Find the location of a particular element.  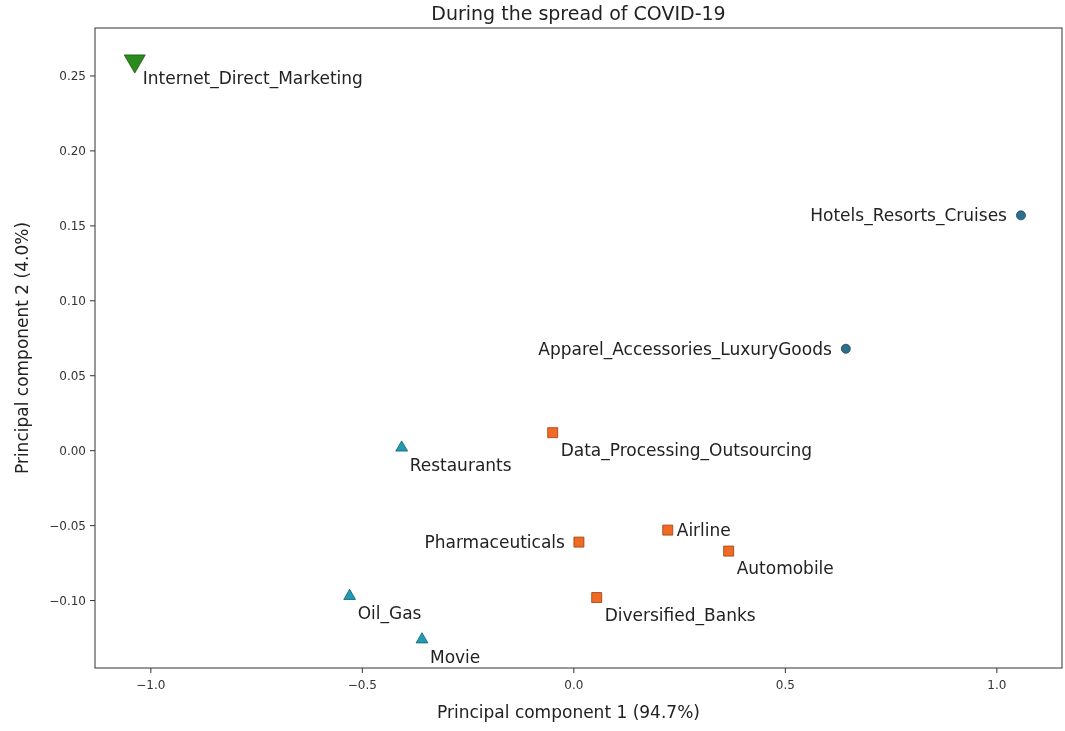

y-tick-label: −0.05 is located at coordinates (67, 525).